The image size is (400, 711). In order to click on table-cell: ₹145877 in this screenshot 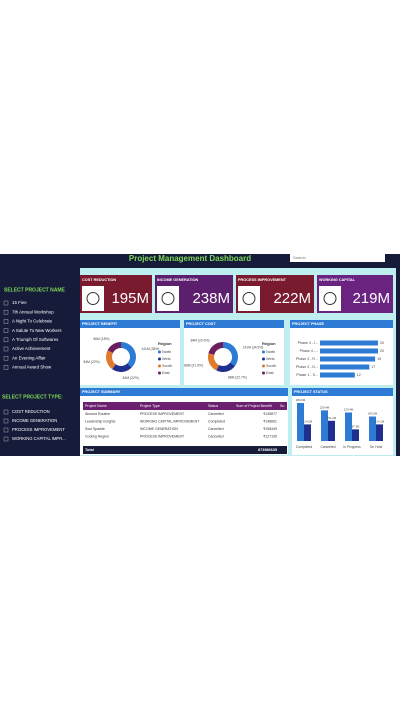, I will do `click(270, 414)`.